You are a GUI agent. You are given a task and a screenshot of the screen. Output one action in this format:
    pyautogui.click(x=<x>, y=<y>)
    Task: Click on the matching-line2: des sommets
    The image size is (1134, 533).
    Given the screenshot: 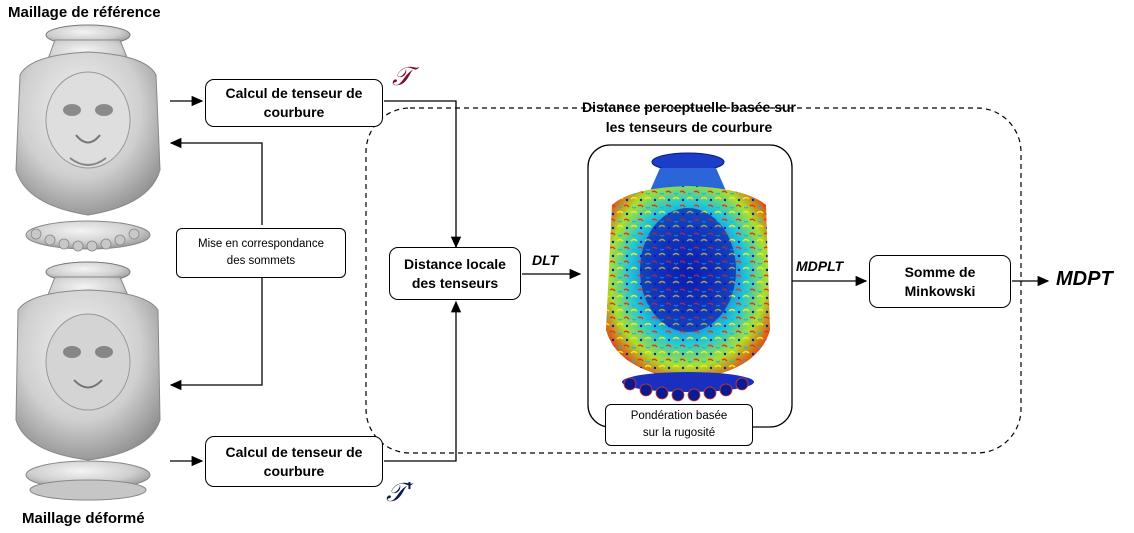 What is the action you would take?
    pyautogui.click(x=261, y=261)
    